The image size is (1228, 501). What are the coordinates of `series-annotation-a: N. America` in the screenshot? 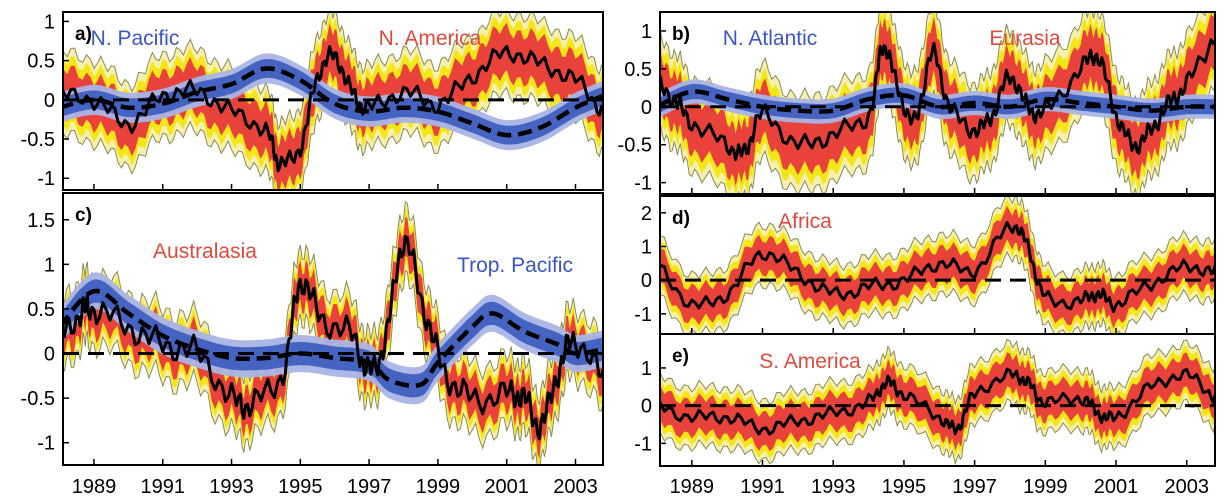 It's located at (430, 38).